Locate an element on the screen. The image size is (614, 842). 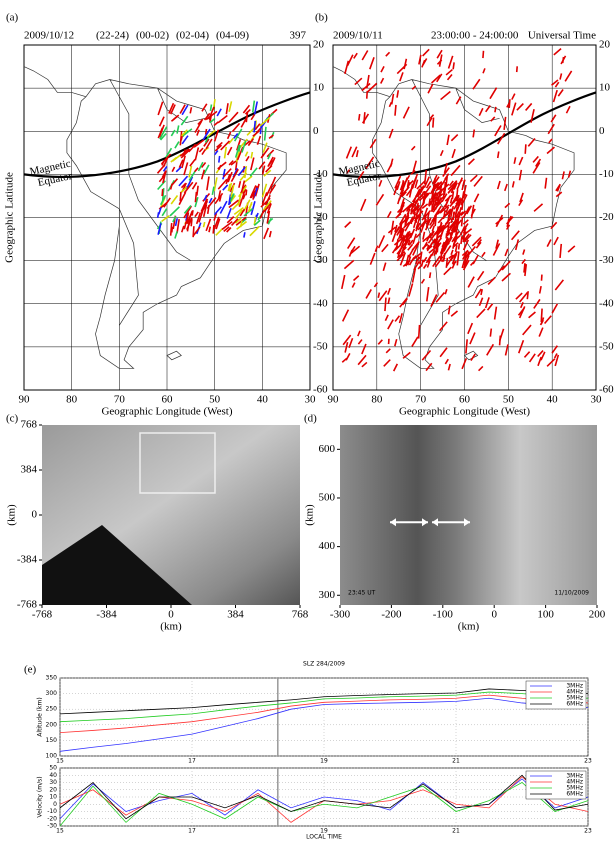
x-tick-label: 50 is located at coordinates (215, 400).